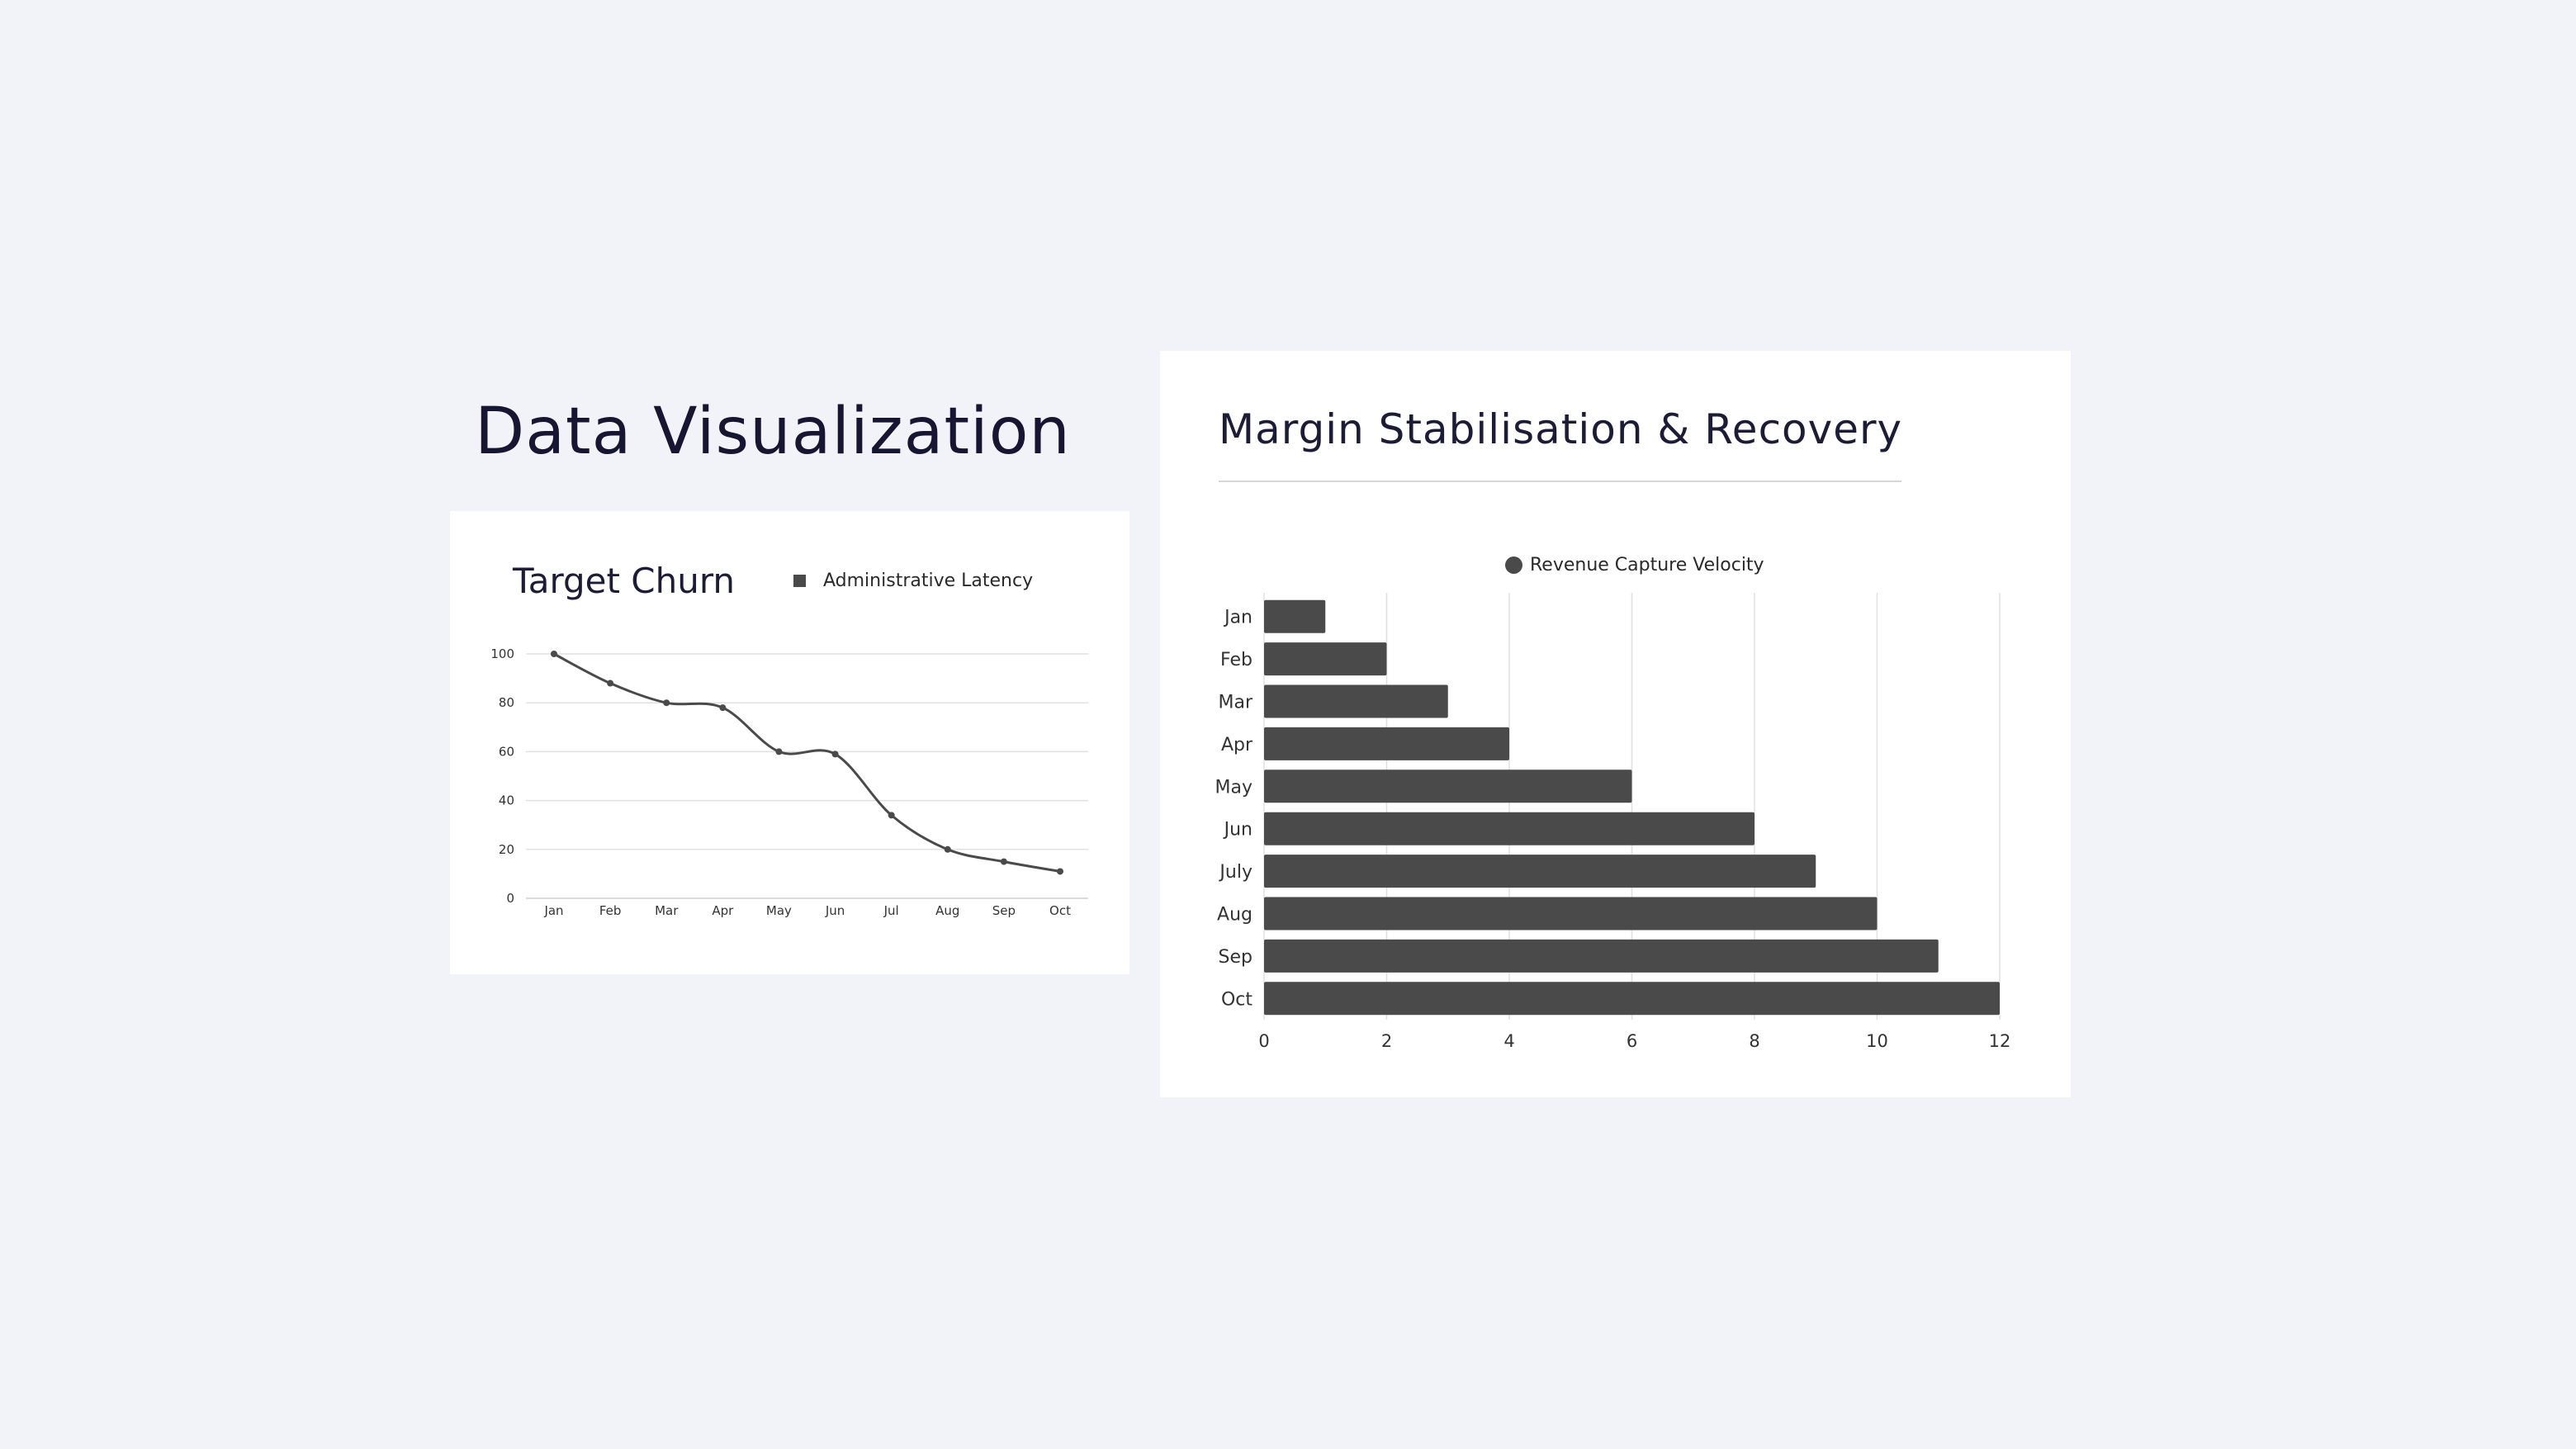 This screenshot has height=1449, width=2576. I want to click on bar-chart-plot: 0 2 4 6 8 10 12 Jan Feb Mar Apr May Jun July Aug Sep Oct, so click(1613, 822).